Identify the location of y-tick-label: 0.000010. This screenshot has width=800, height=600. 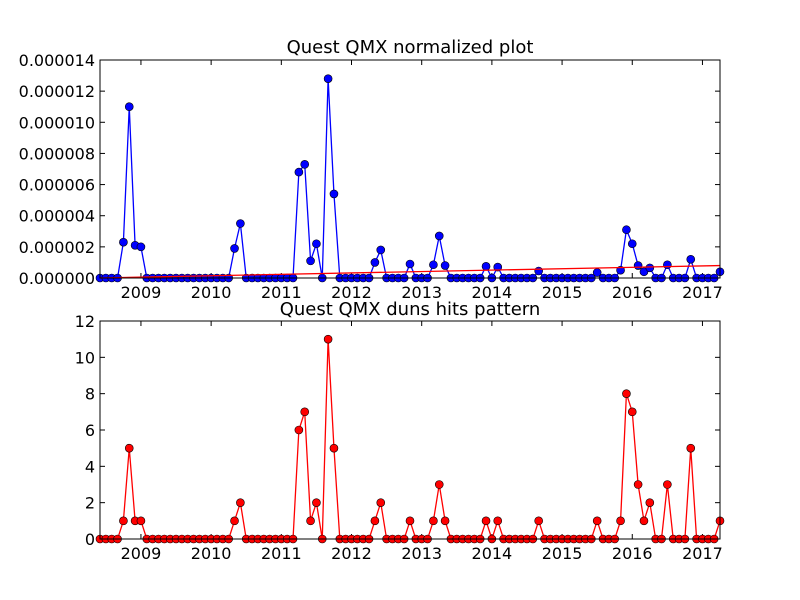
(57, 122).